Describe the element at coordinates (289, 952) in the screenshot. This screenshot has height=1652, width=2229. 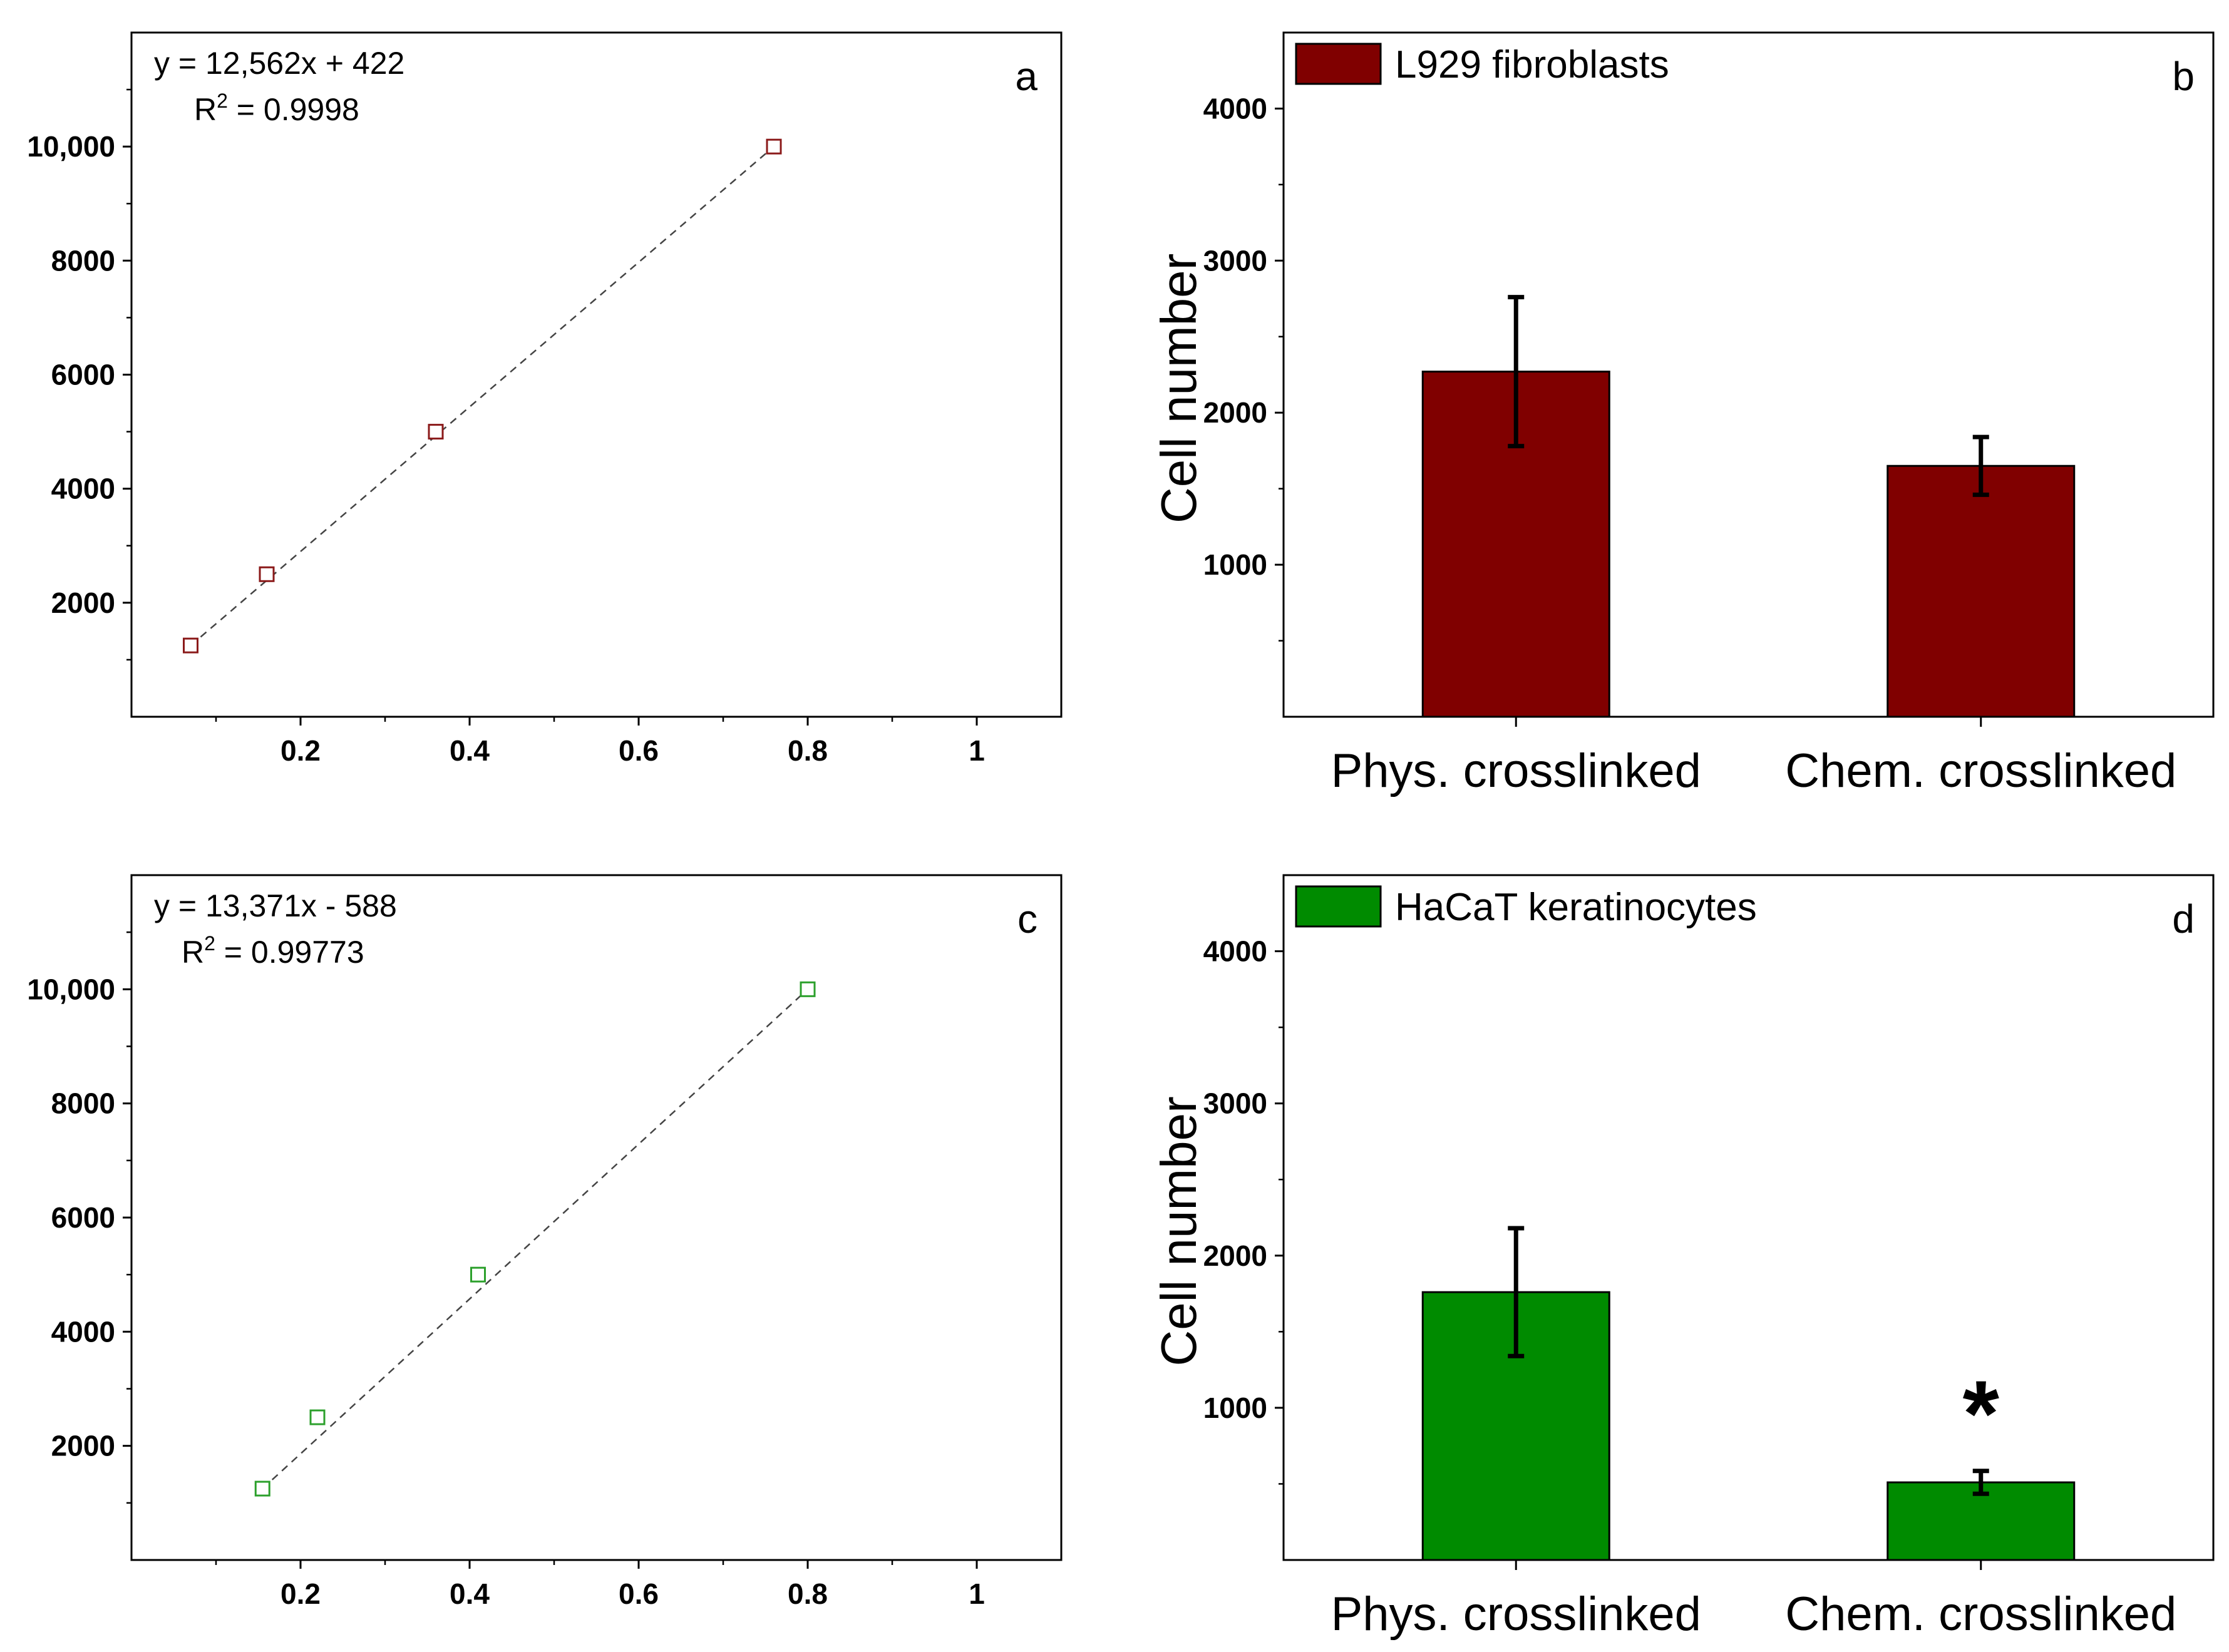
I see `r-squared-value: = 0.99773` at that location.